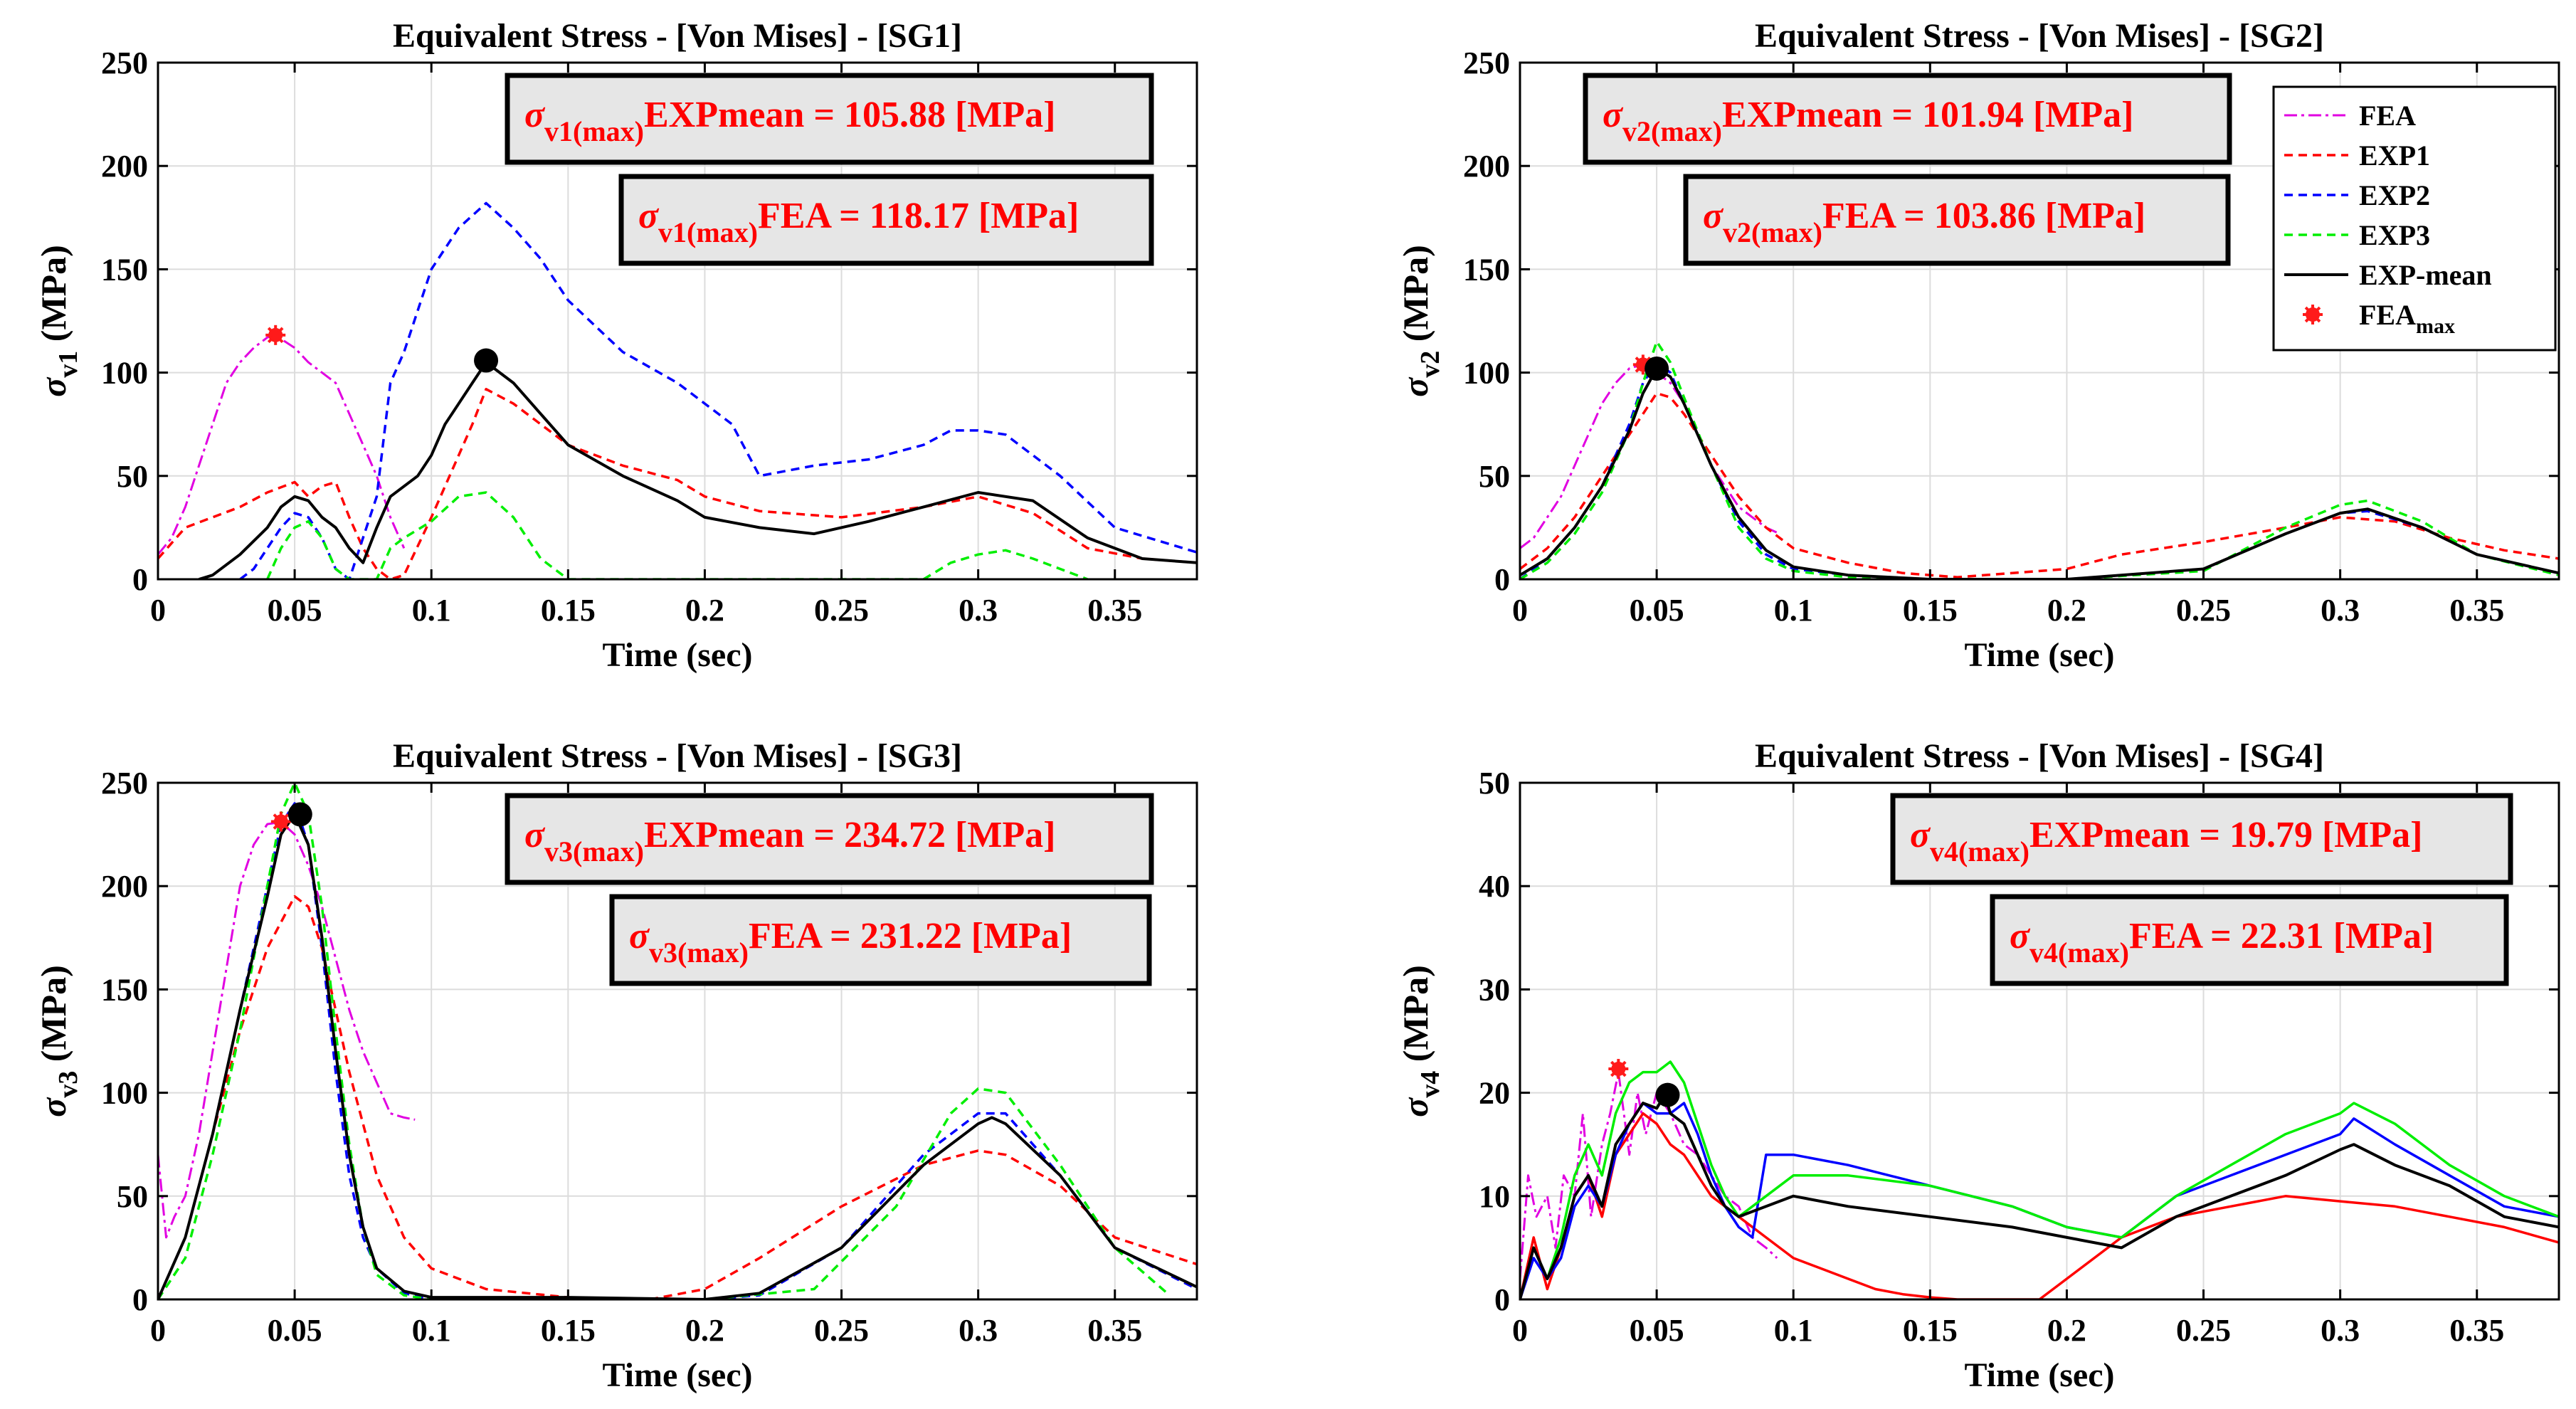 Image resolution: width=2576 pixels, height=1409 pixels. I want to click on annotation-exp-mean: σv2(max)EXPmean = 101.94 [MPa], so click(1907, 119).